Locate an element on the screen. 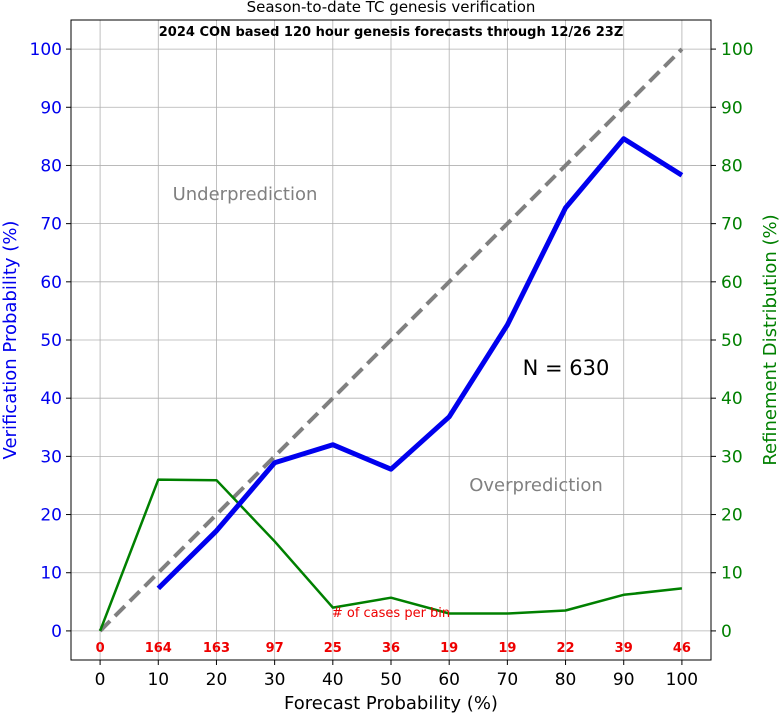 The image size is (779, 713). x-tick-label: 100 is located at coordinates (682, 680).